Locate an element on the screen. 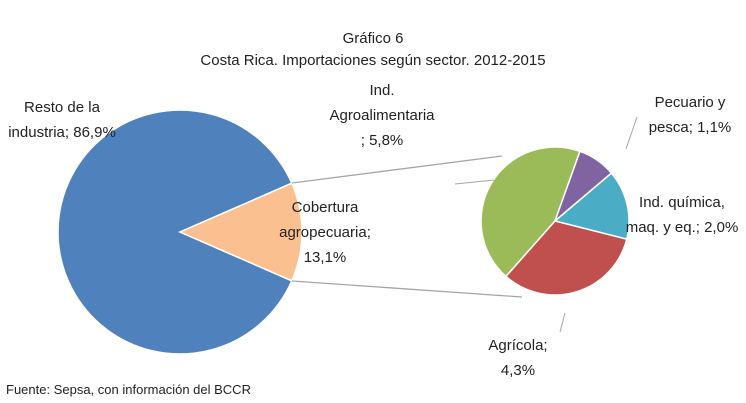 This screenshot has width=746, height=403. label-value: 1,1% is located at coordinates (714, 127).